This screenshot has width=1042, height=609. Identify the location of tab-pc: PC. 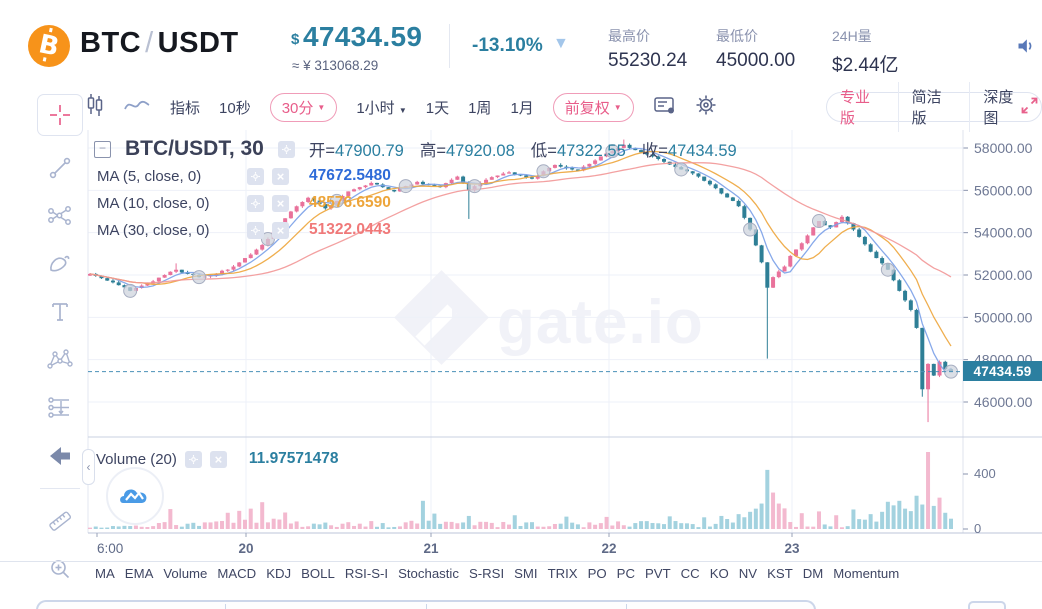
(625, 573).